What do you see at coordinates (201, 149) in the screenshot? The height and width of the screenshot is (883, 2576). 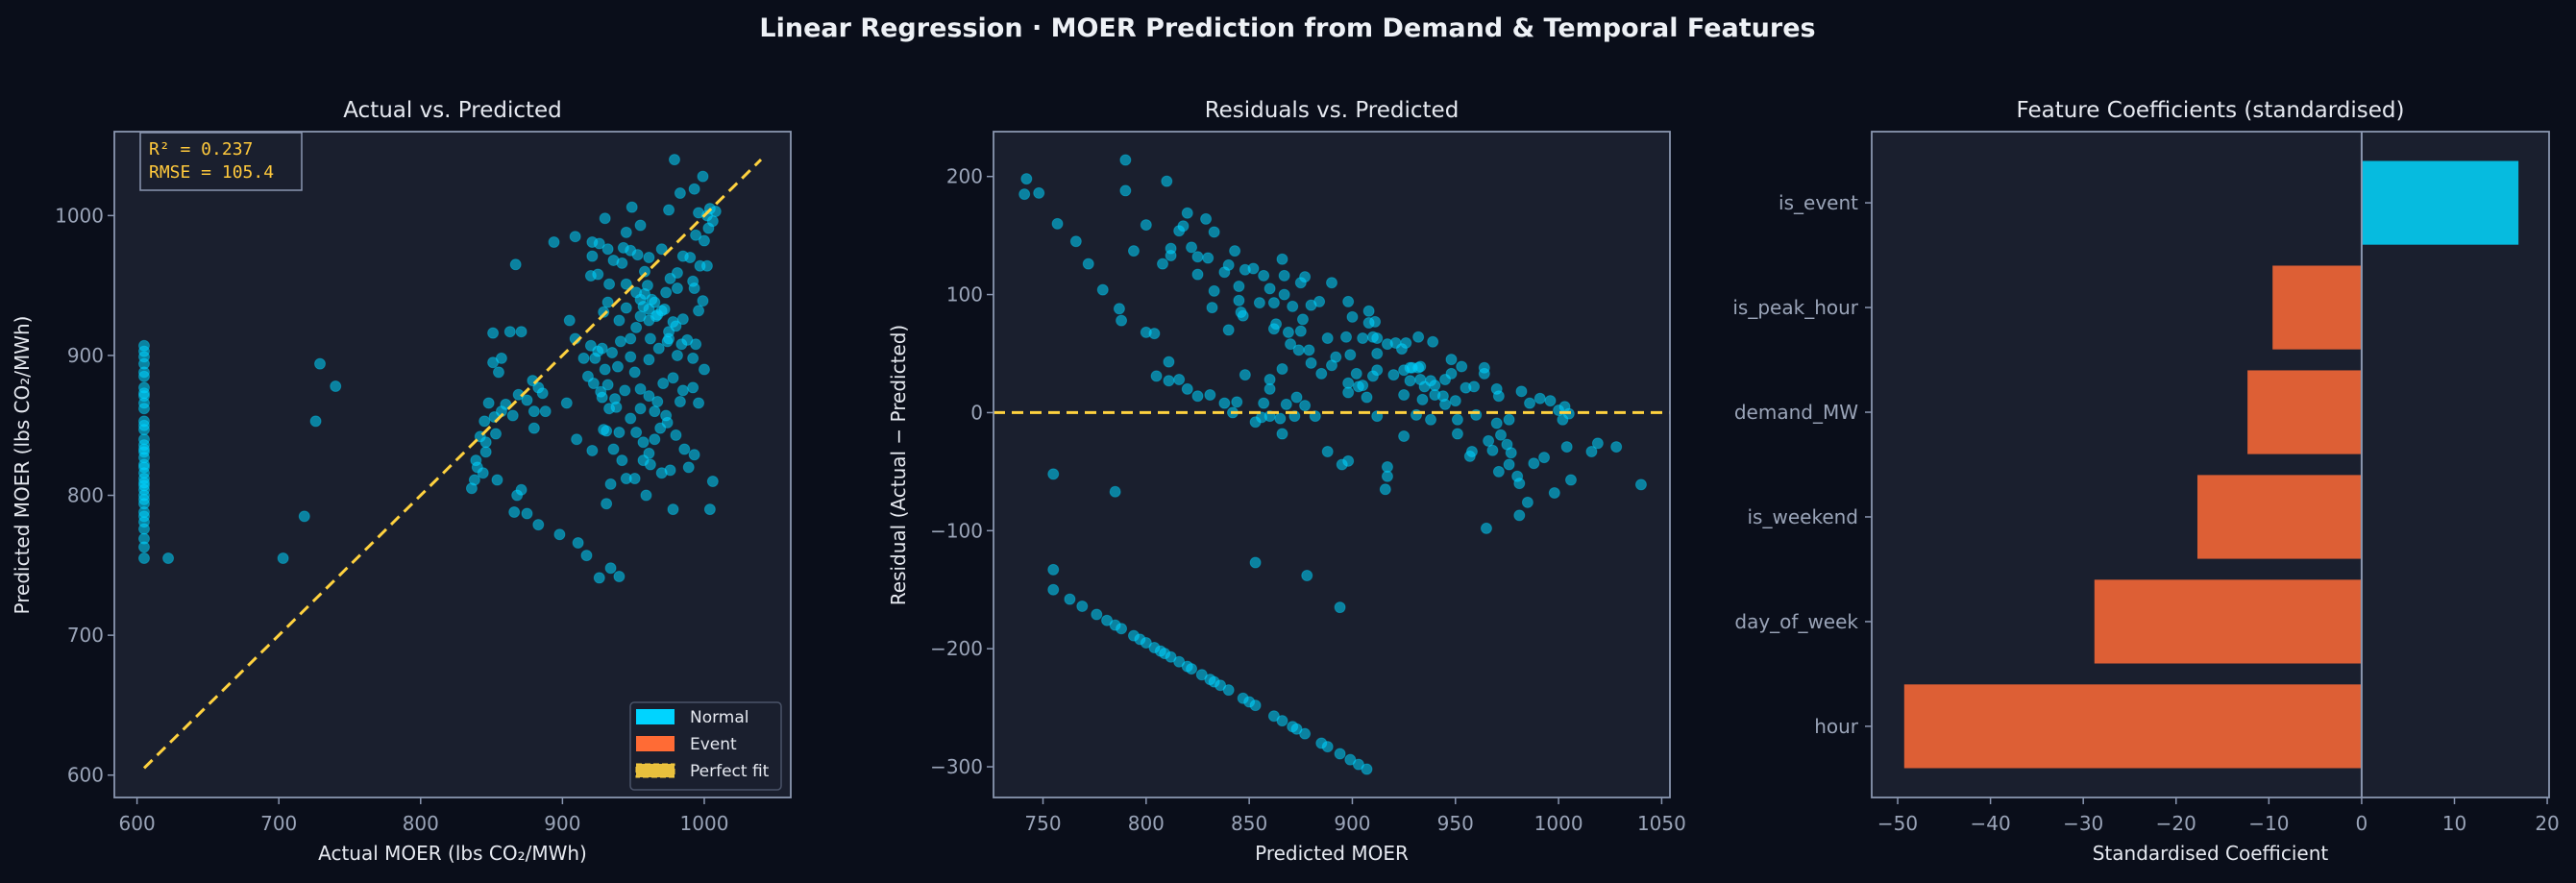 I see `annotation-line: R² = 0.237` at bounding box center [201, 149].